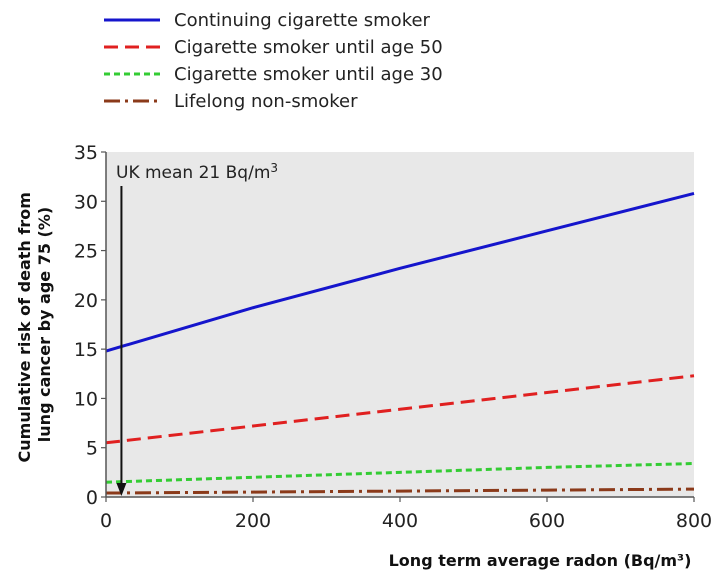  What do you see at coordinates (547, 521) in the screenshot?
I see `x-tick-label: 600` at bounding box center [547, 521].